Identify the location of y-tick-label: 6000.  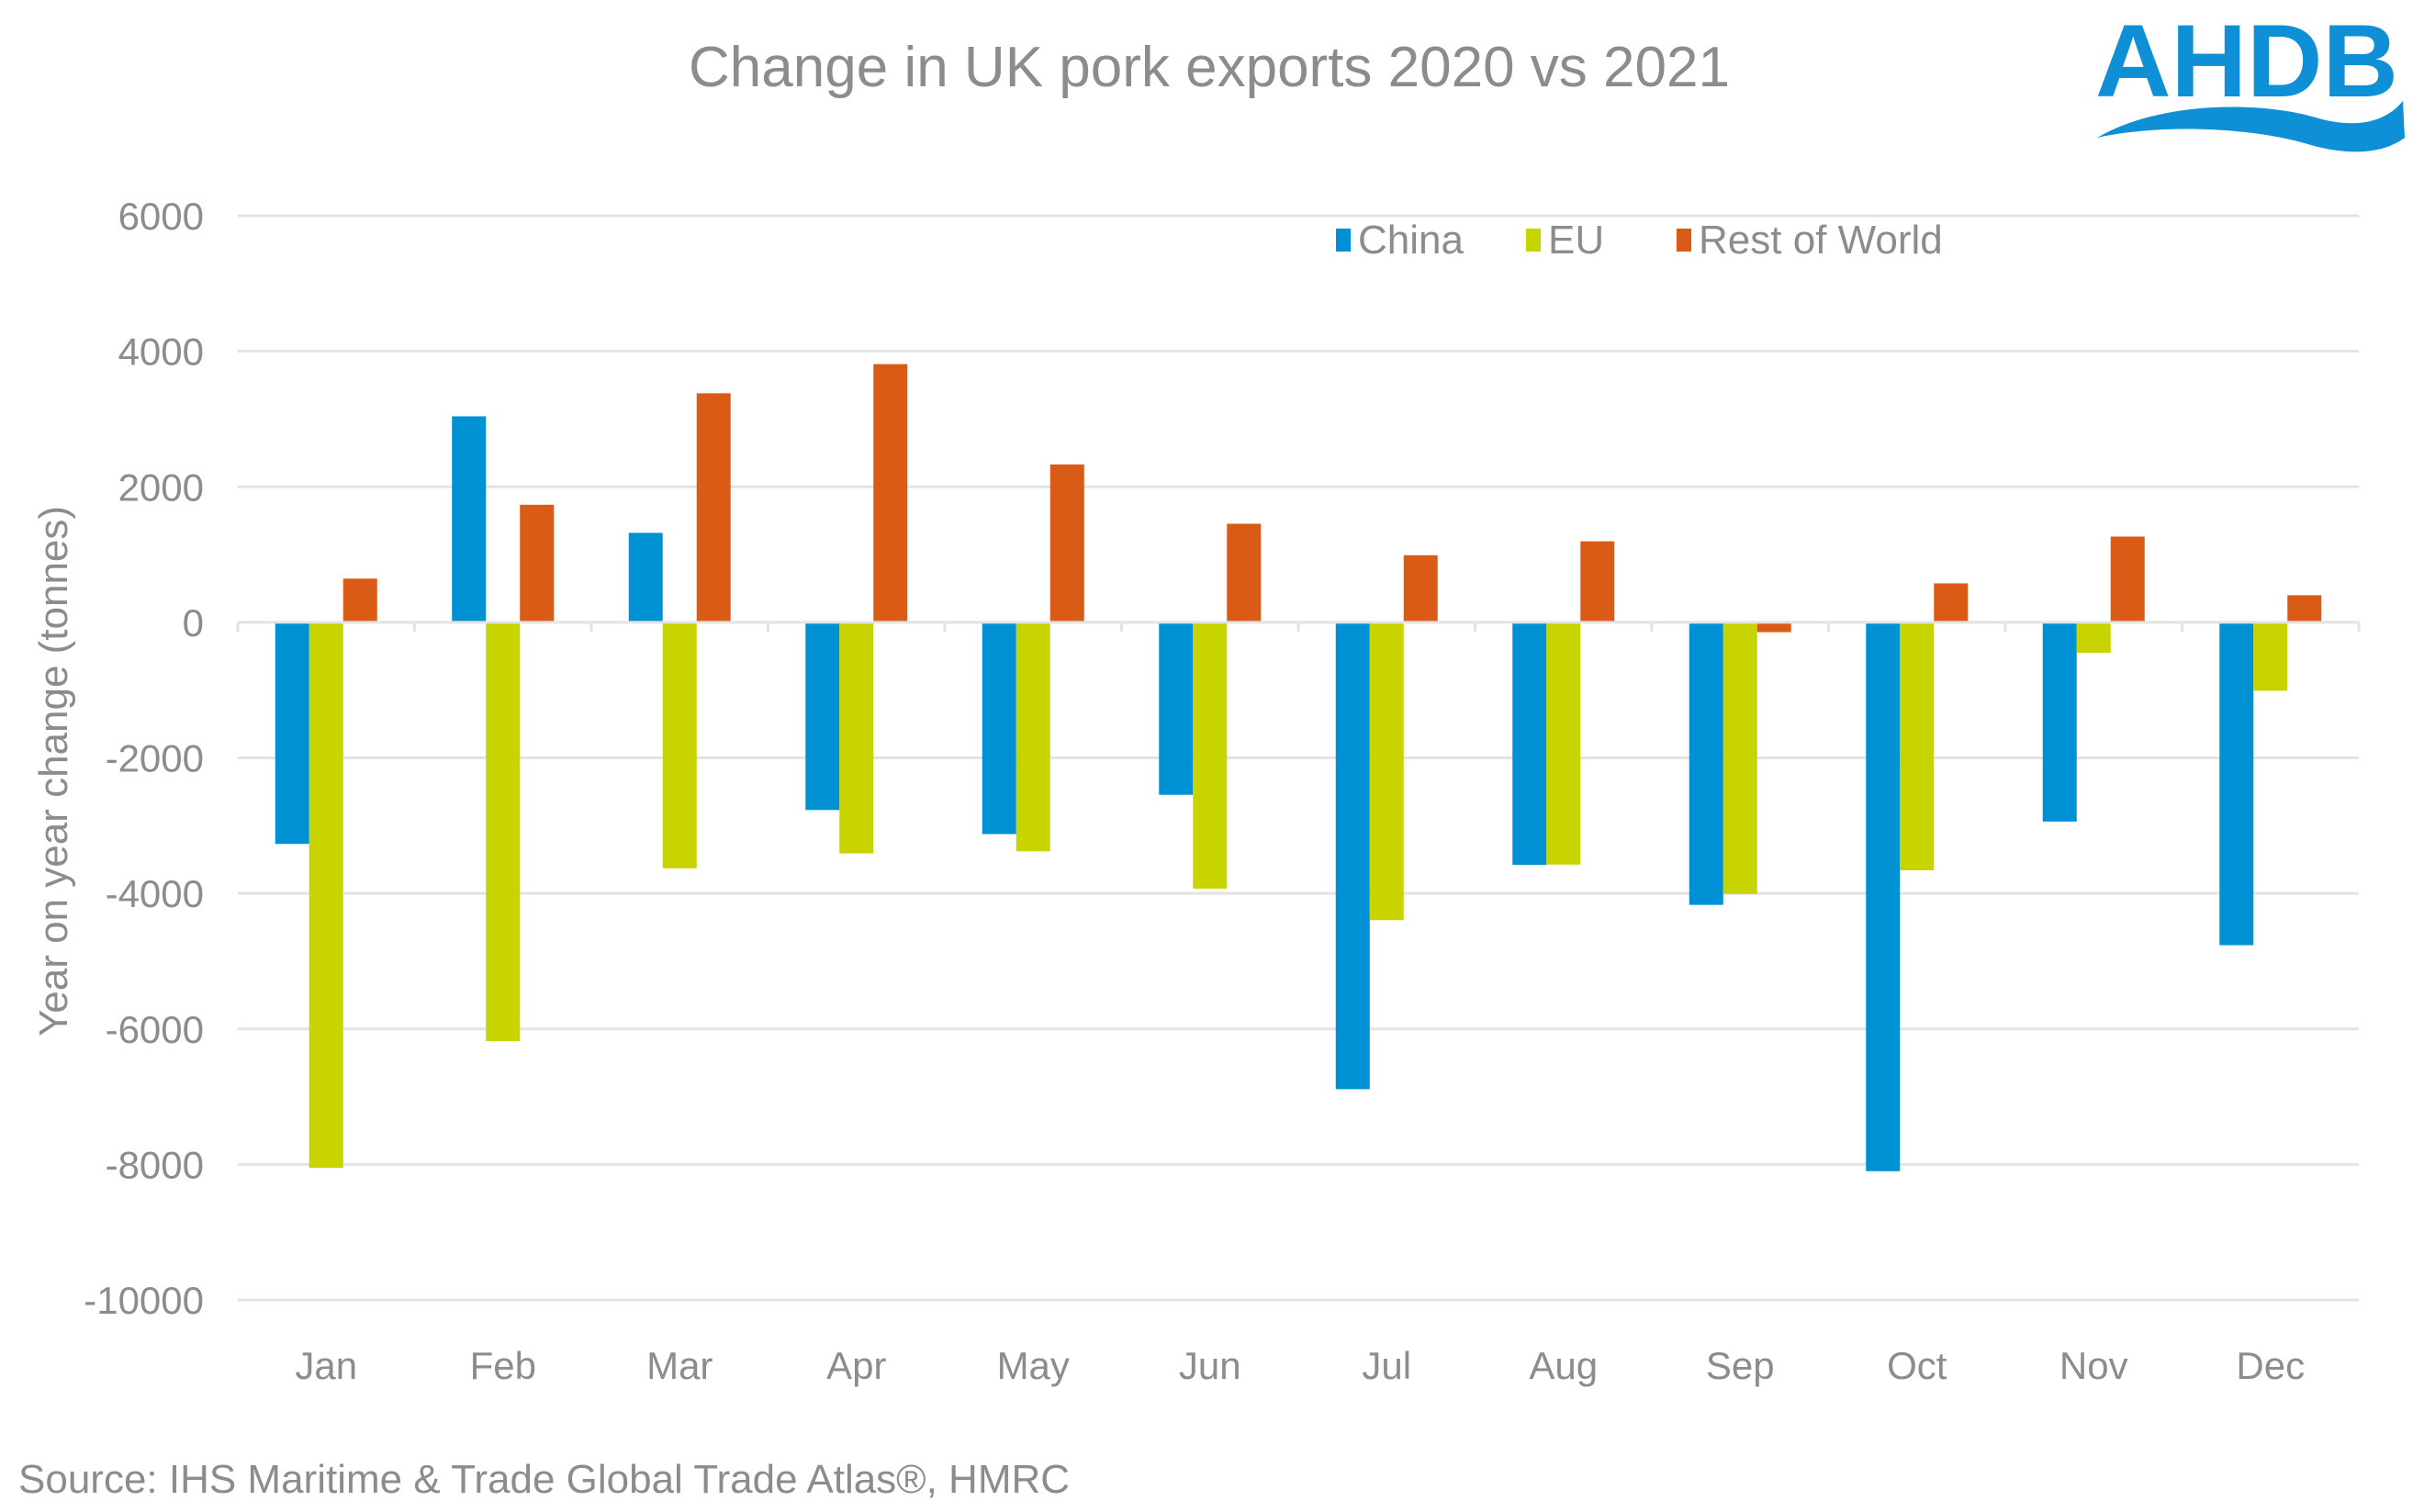
(161, 216).